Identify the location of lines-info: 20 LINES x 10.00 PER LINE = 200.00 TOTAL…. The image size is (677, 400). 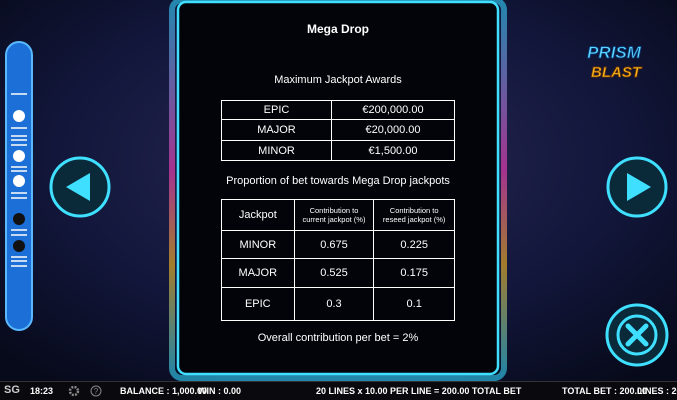
(419, 391).